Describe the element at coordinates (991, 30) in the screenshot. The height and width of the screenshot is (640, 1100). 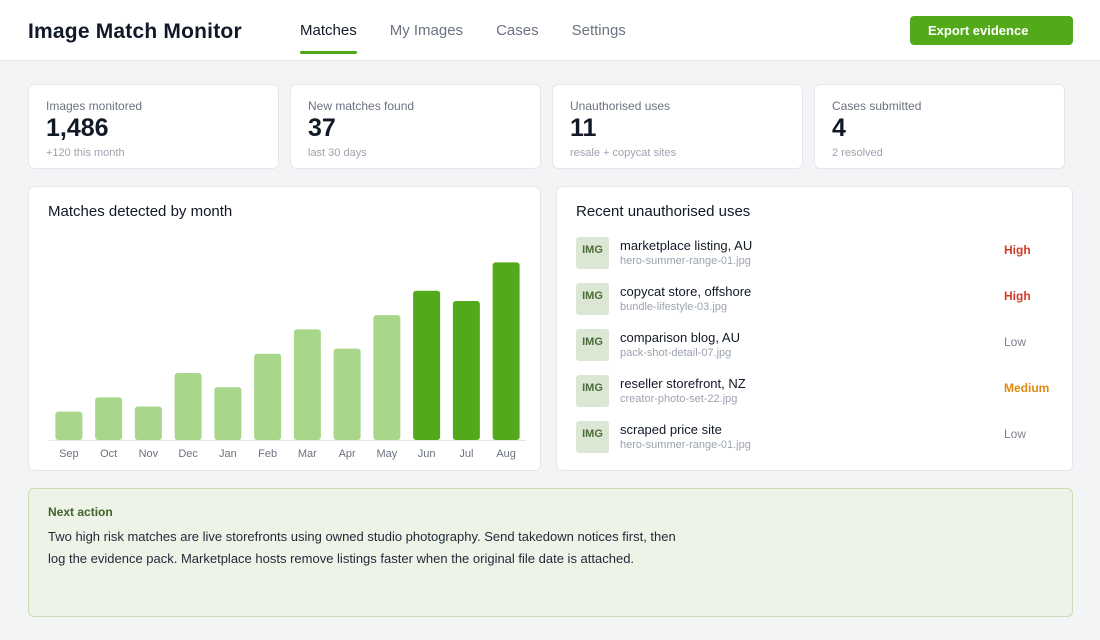
I see `export-evidence-button: Export evidence` at that location.